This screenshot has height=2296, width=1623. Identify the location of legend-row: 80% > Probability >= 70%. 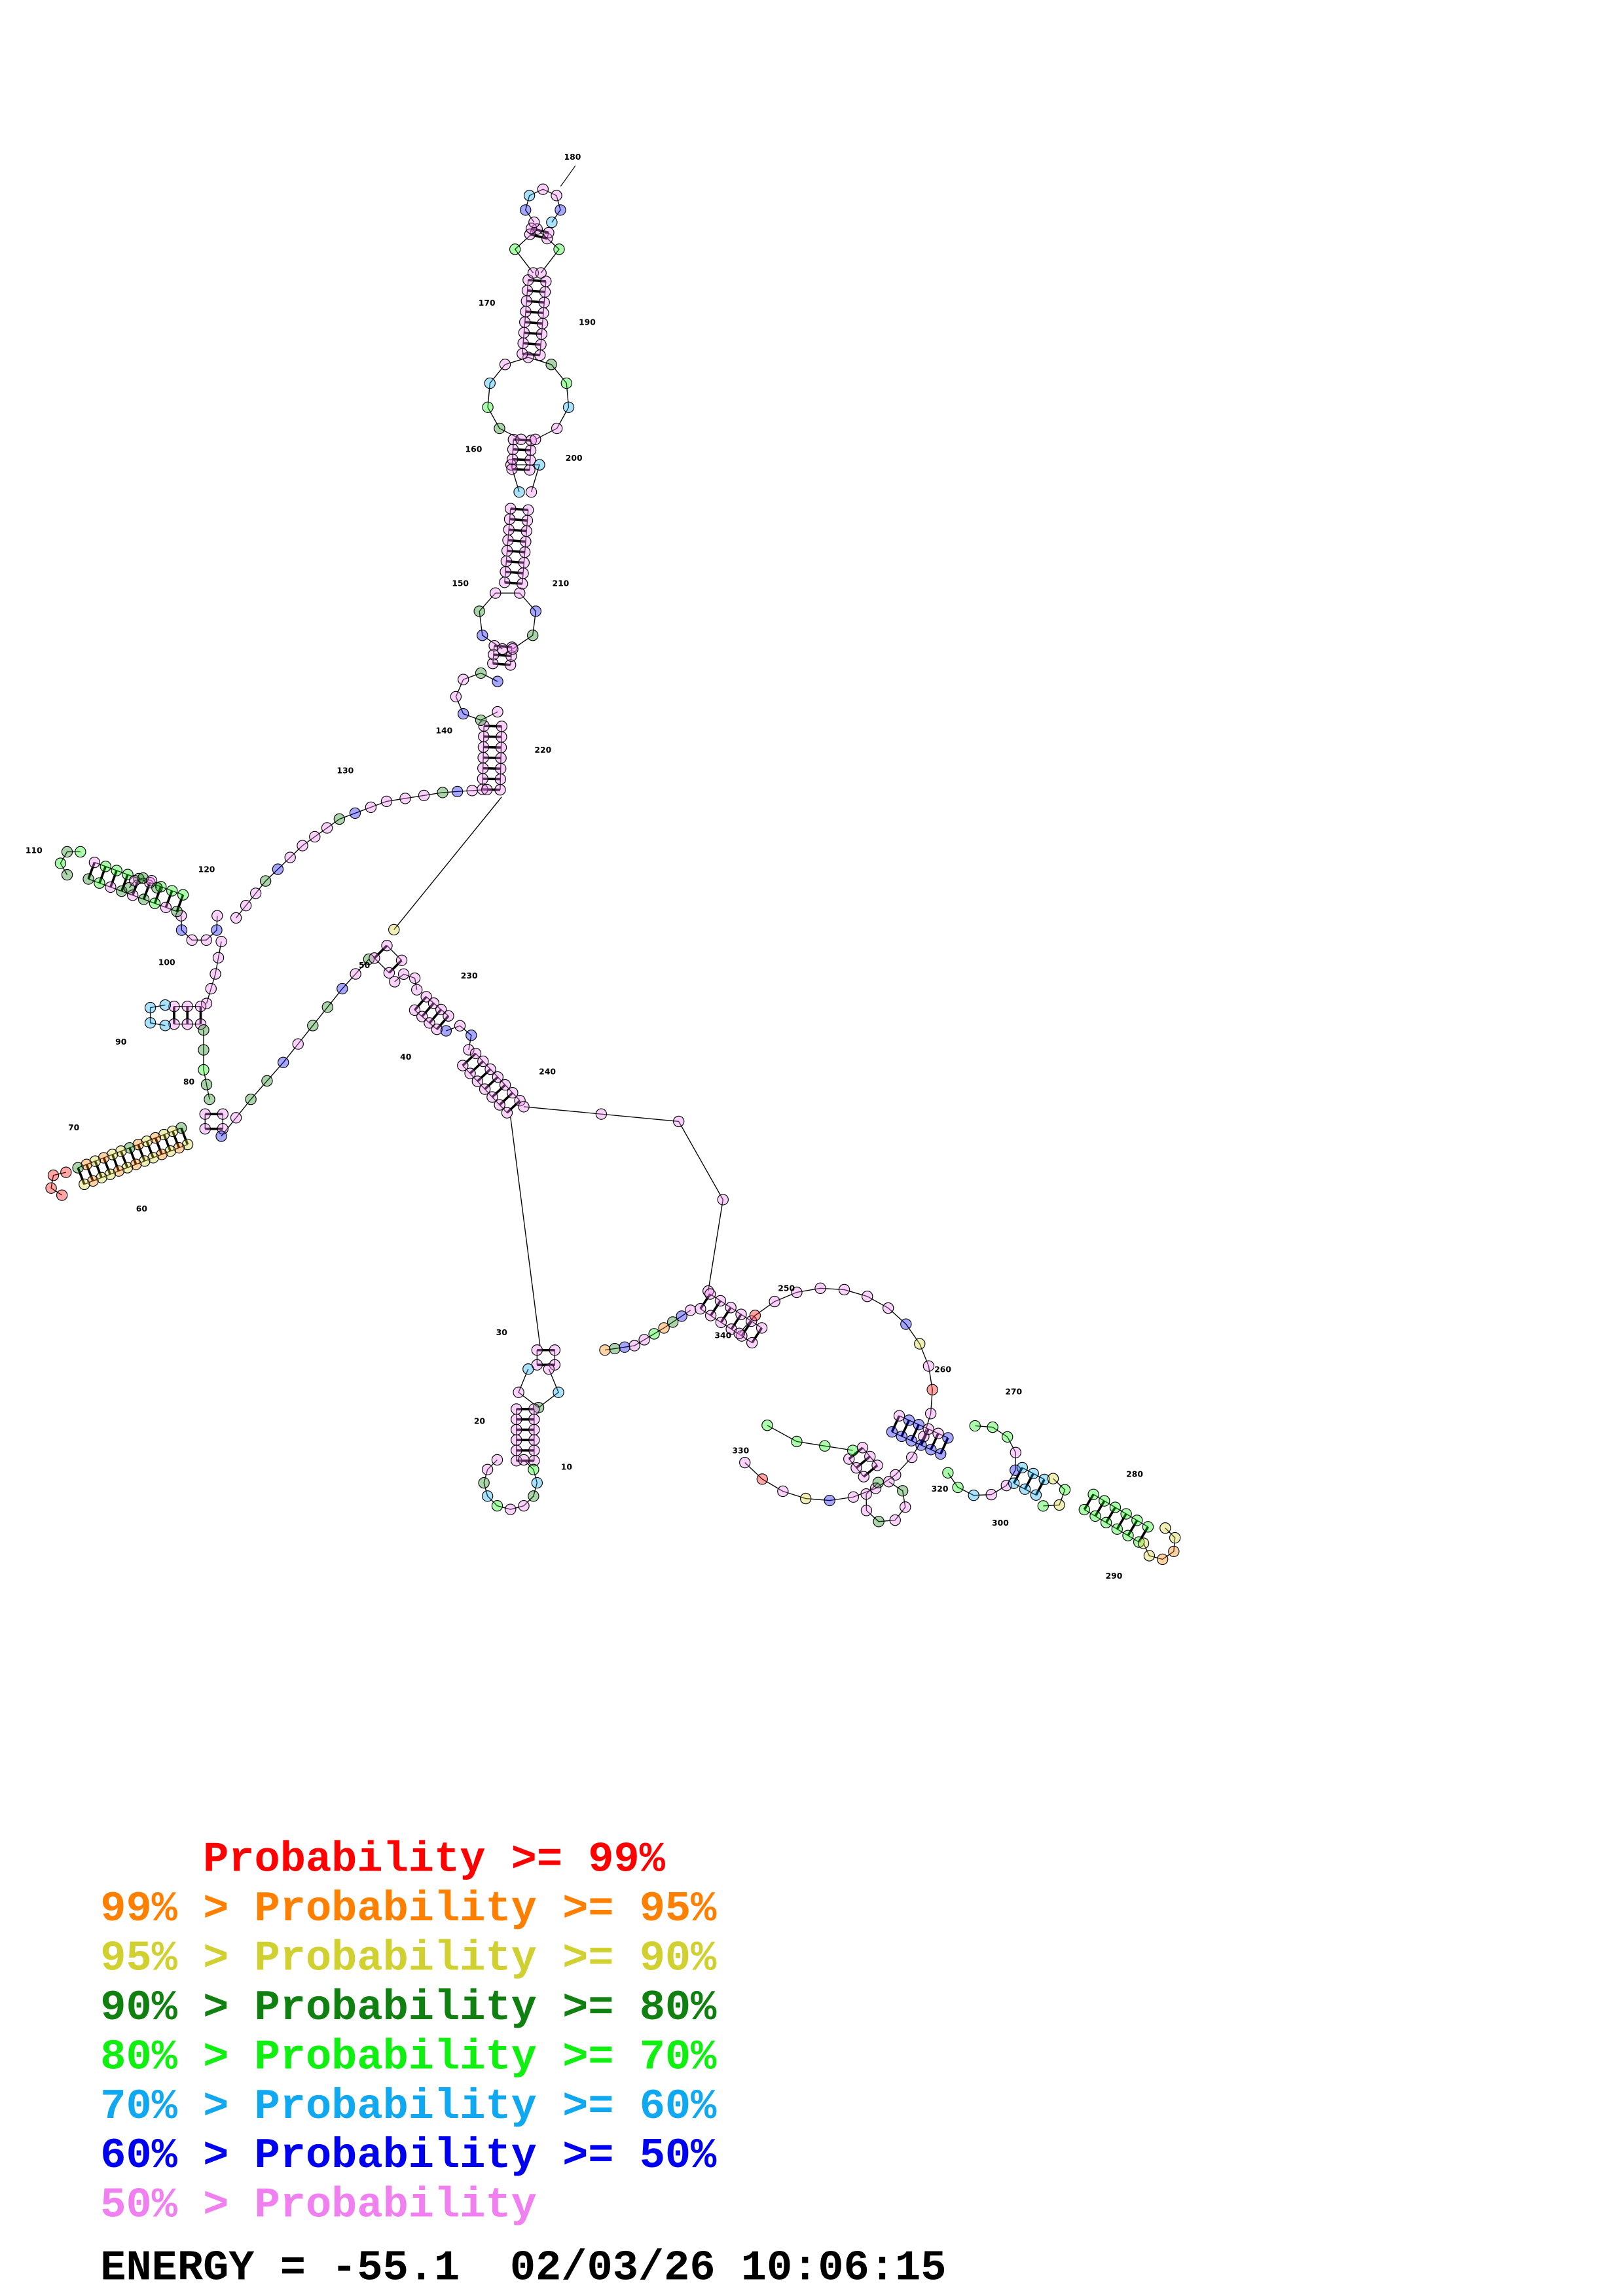
(408, 2057).